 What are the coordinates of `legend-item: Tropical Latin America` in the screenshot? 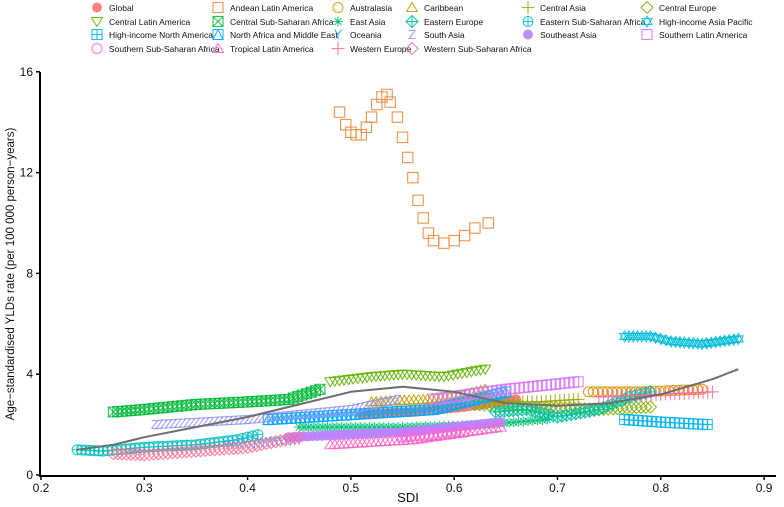 It's located at (262, 48).